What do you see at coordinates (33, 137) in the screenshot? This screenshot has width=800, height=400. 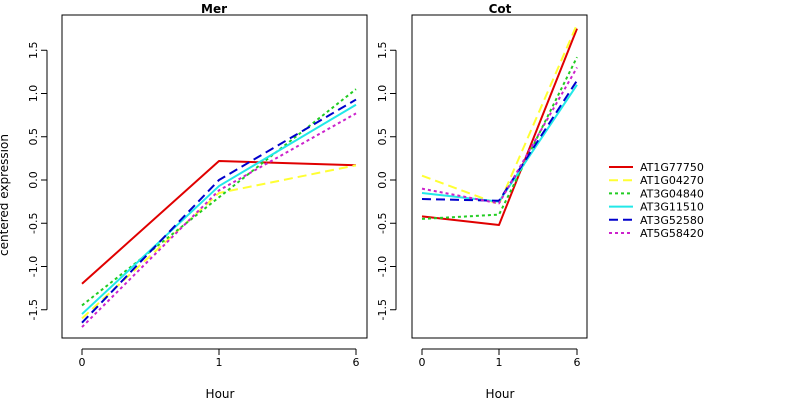 I see `panel-mer-y-tick-label: 0.5` at bounding box center [33, 137].